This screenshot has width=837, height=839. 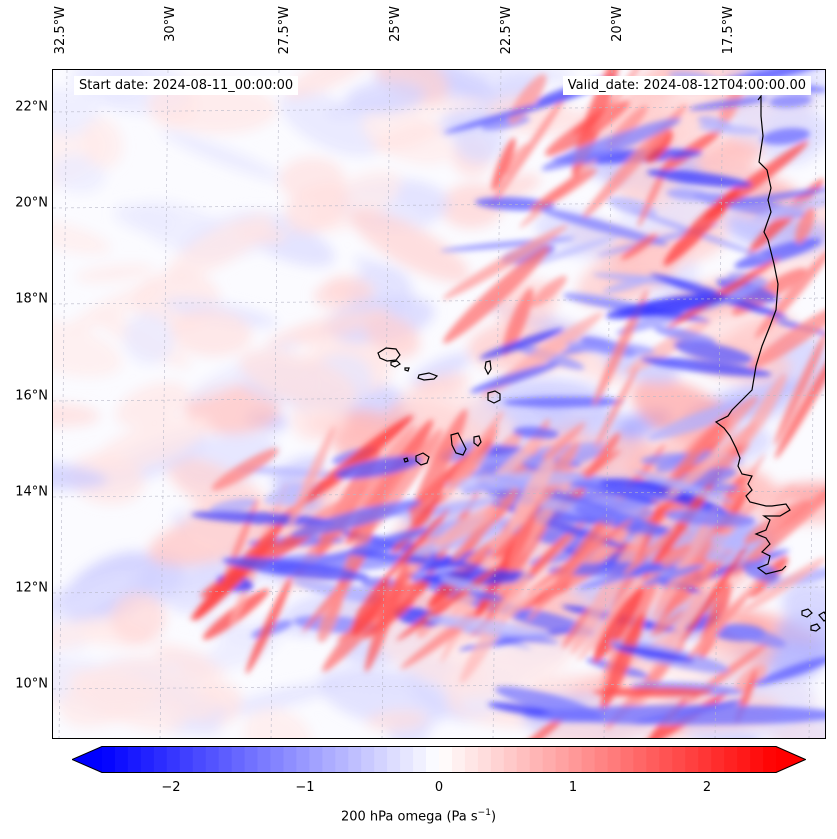 What do you see at coordinates (305, 787) in the screenshot?
I see `colorbar-tick: −1` at bounding box center [305, 787].